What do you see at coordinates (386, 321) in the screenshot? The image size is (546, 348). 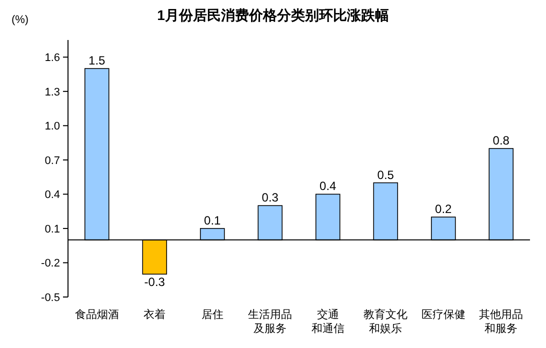 I see `x-tick-label: 教育文化和娱乐` at bounding box center [386, 321].